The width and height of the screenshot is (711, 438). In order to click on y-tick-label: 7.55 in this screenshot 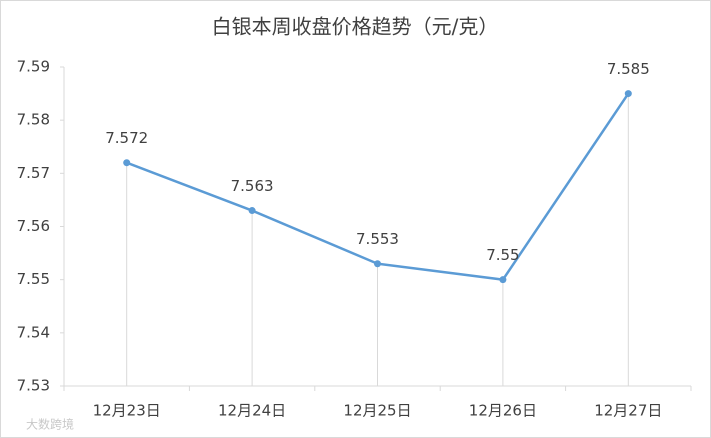, I will do `click(33, 279)`.